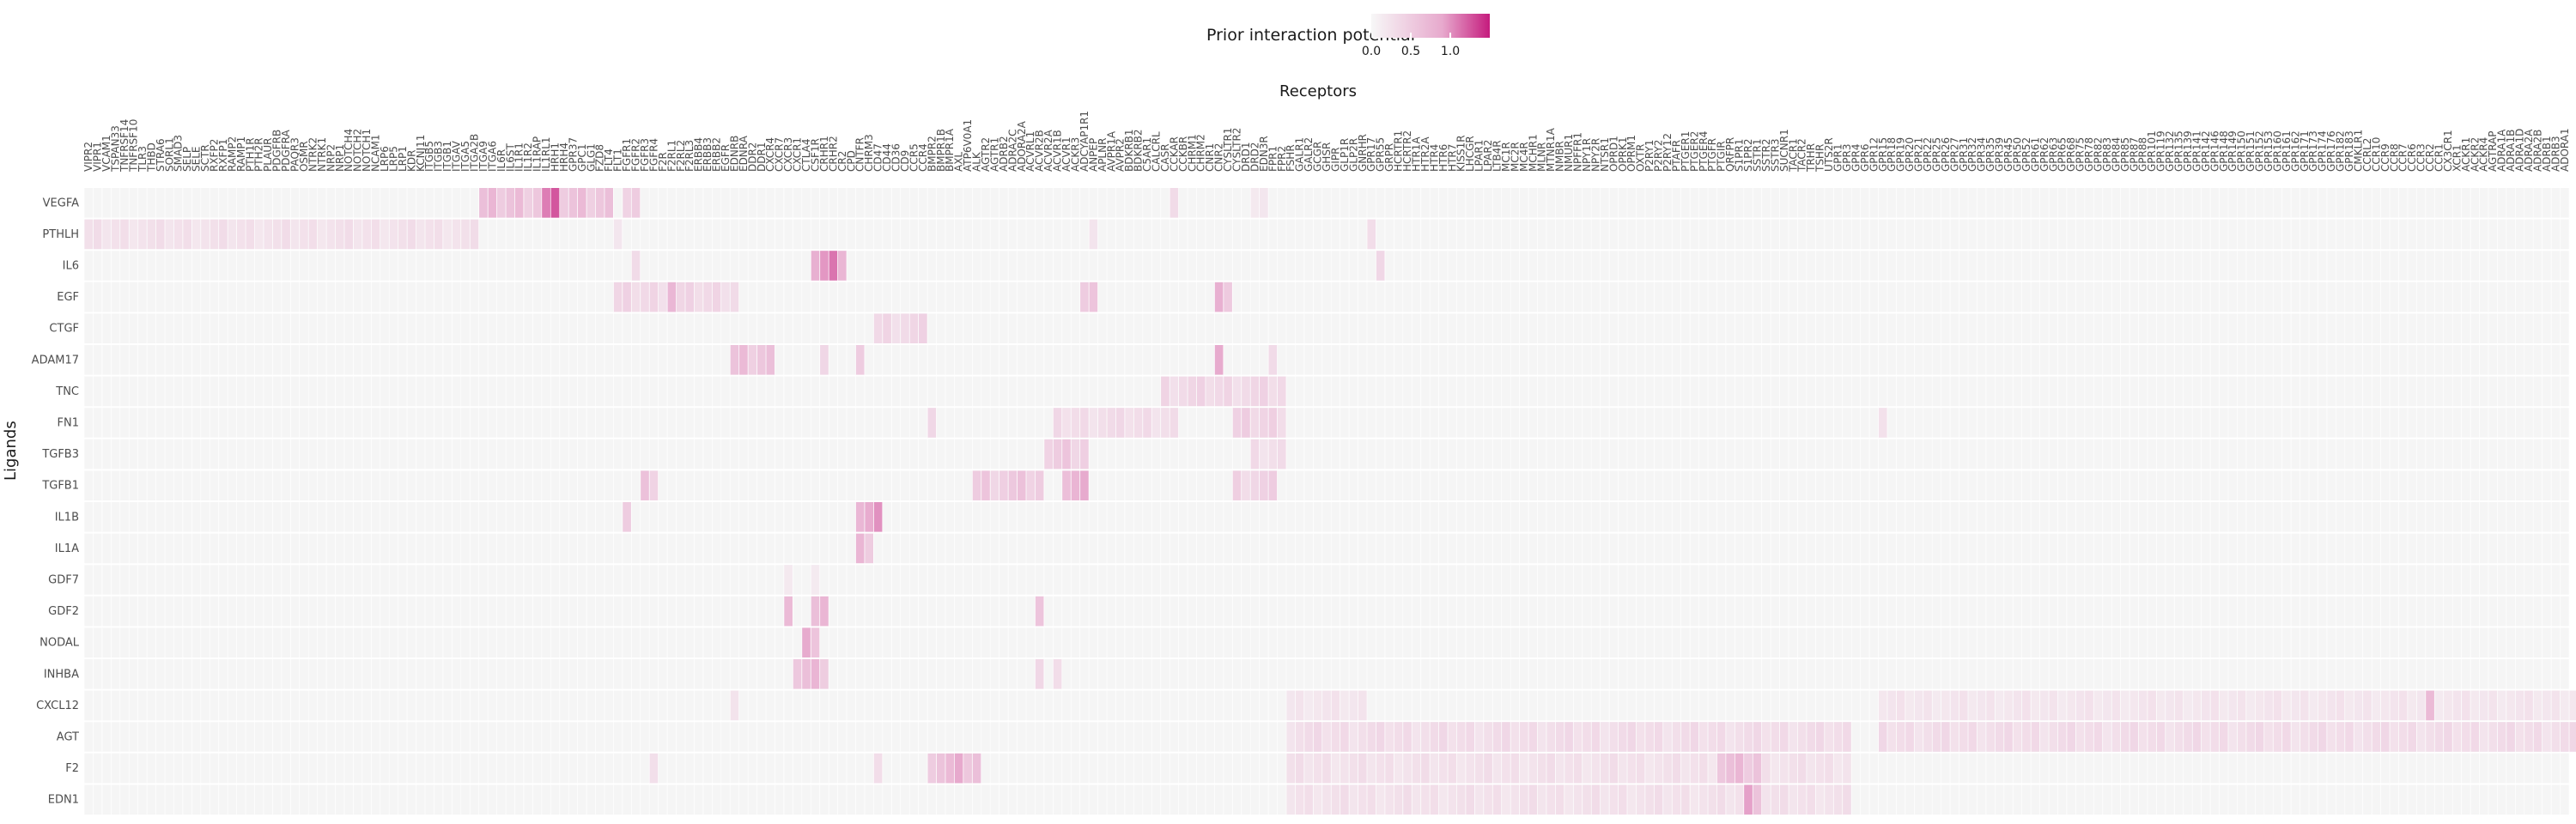 This screenshot has height=824, width=2576. I want to click on receptor-label: ITGB1, so click(447, 156).